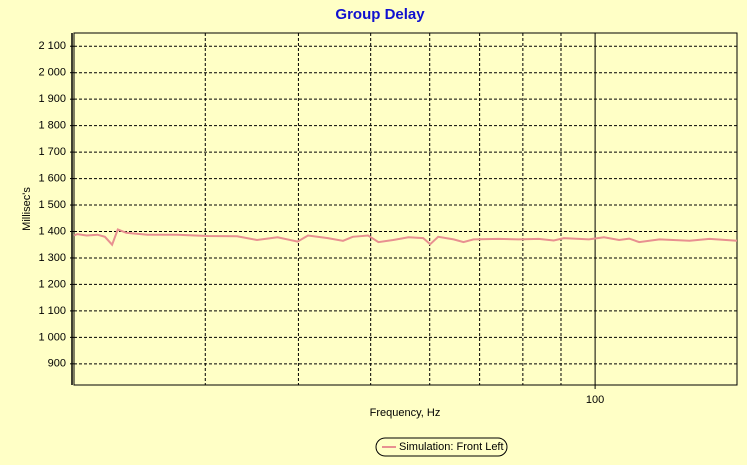 The image size is (747, 465). Describe the element at coordinates (52, 126) in the screenshot. I see `y-tick-label: 1 800` at that location.